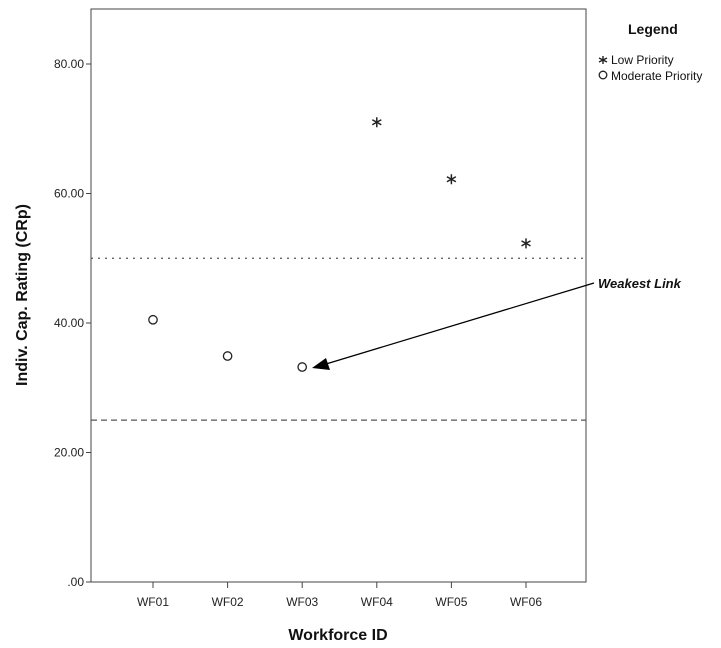 Image resolution: width=721 pixels, height=648 pixels. I want to click on x-axis-title: Workforce ID, so click(337, 635).